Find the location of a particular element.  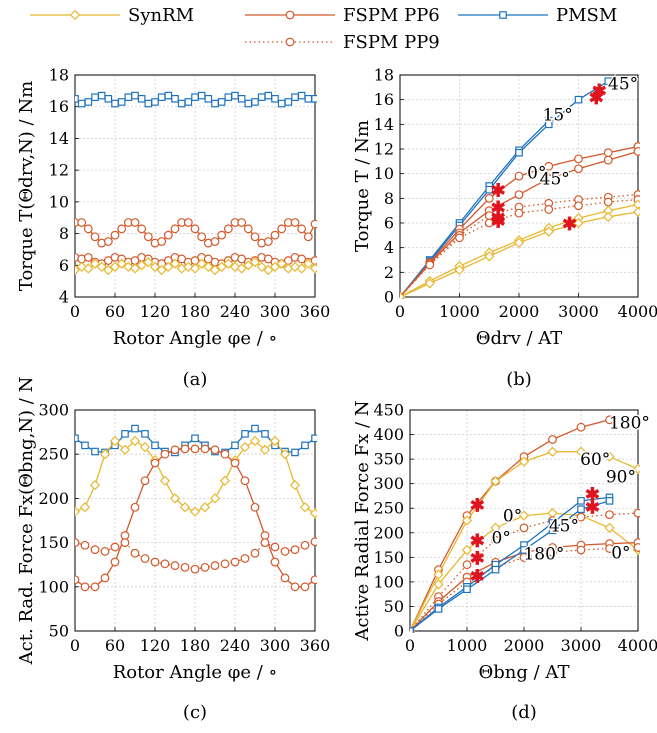

legend-label: PMSM is located at coordinates (586, 15).